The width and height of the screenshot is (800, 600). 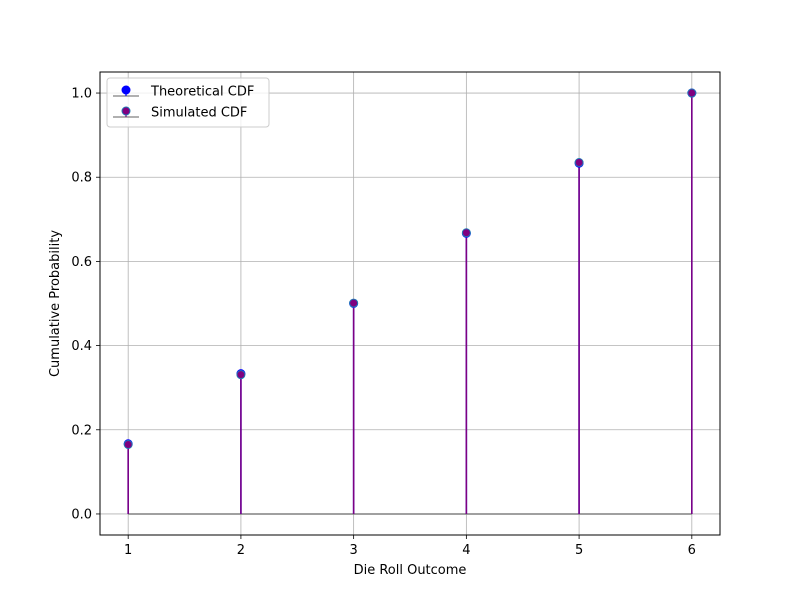 I want to click on x-axis-label: Die Roll Outcome, so click(x=410, y=570).